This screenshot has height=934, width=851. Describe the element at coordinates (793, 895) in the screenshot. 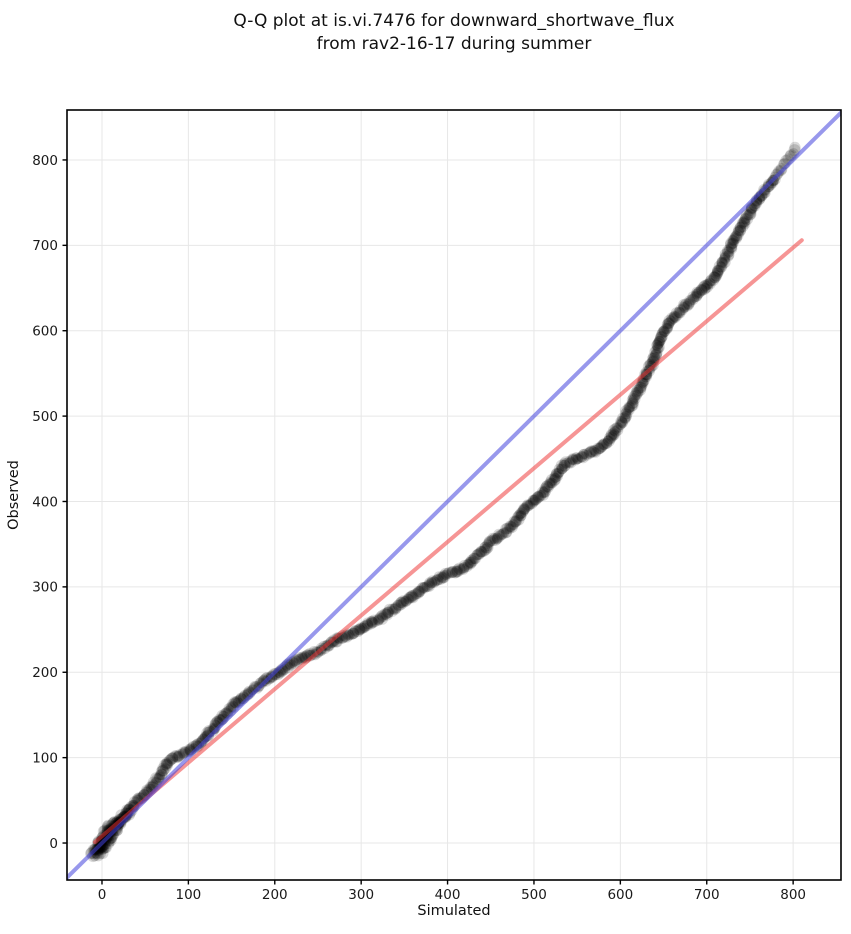

I see `x-tick-label: 800` at that location.